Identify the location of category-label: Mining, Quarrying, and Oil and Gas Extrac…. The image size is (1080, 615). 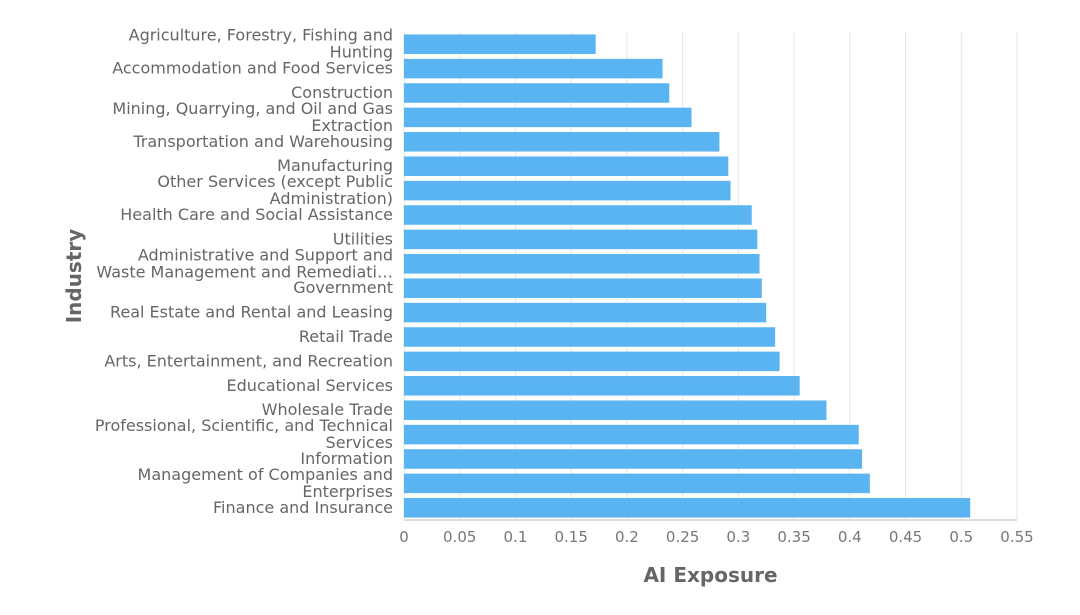
(252, 117).